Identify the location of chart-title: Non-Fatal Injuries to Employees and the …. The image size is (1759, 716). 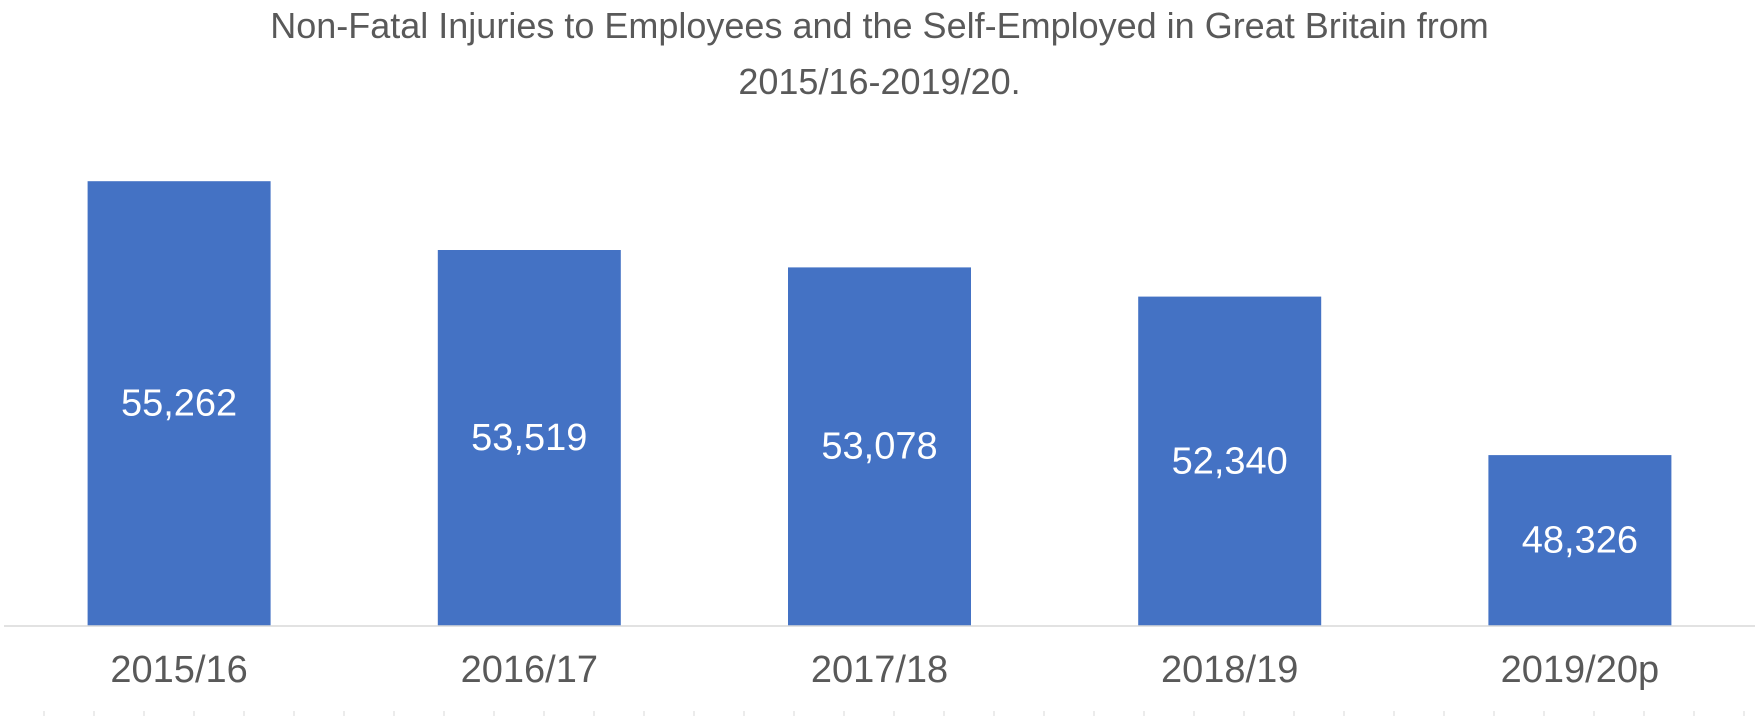
(879, 53).